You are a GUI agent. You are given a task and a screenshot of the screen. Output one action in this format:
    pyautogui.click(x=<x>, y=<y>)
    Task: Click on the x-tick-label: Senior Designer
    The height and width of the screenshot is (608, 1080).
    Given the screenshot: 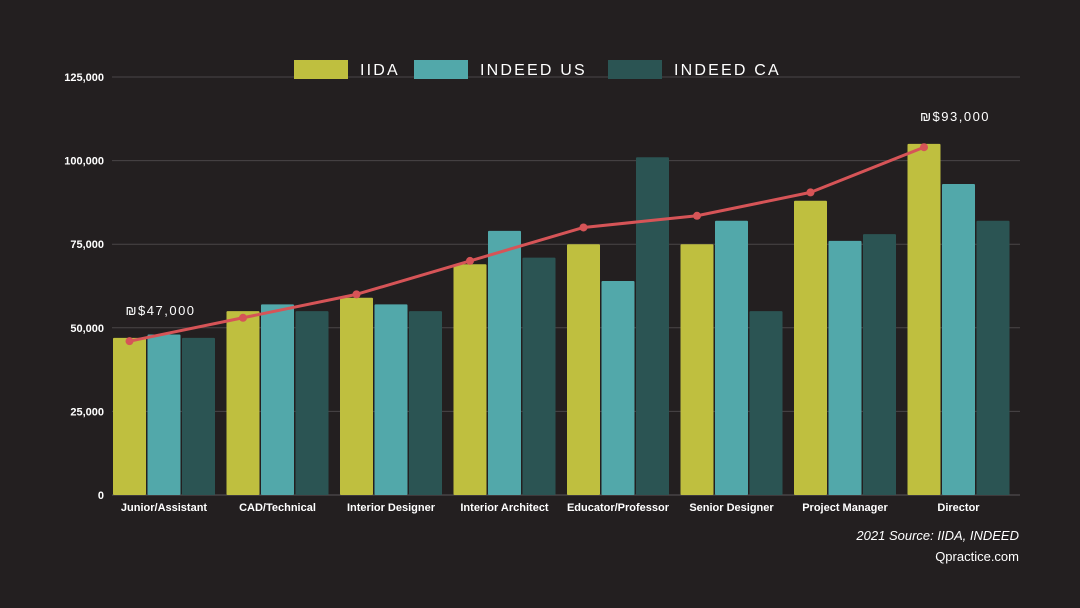 What is the action you would take?
    pyautogui.click(x=731, y=508)
    